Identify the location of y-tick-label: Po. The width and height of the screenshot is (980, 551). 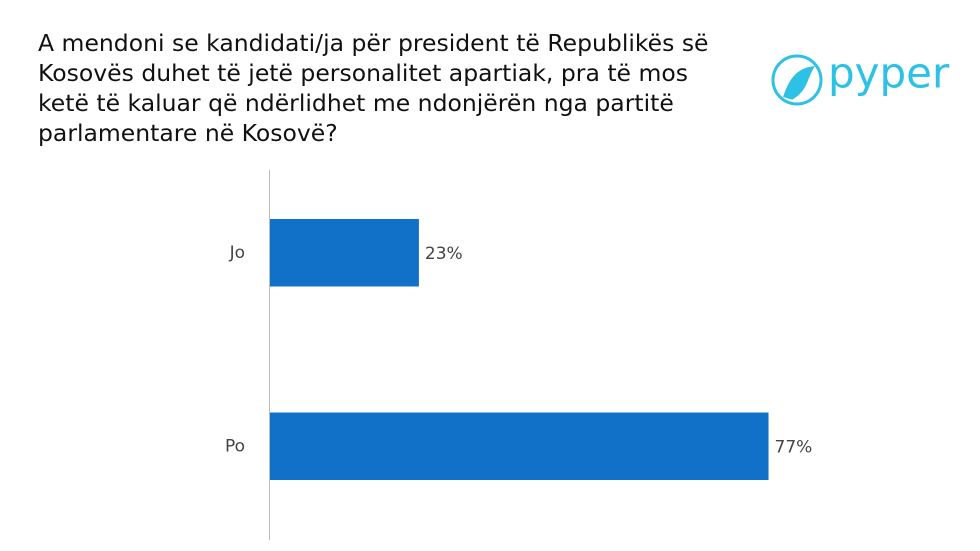
(235, 446).